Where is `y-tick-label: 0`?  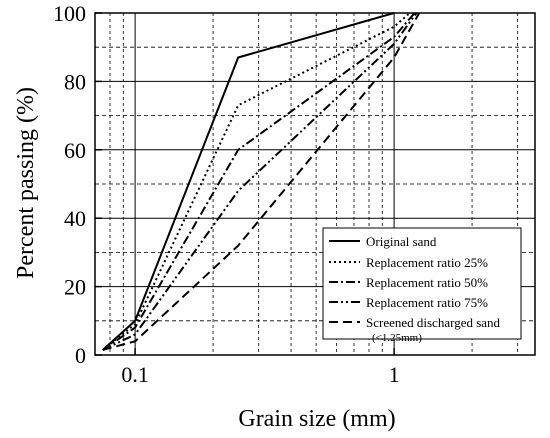
y-tick-label: 0 is located at coordinates (80, 355).